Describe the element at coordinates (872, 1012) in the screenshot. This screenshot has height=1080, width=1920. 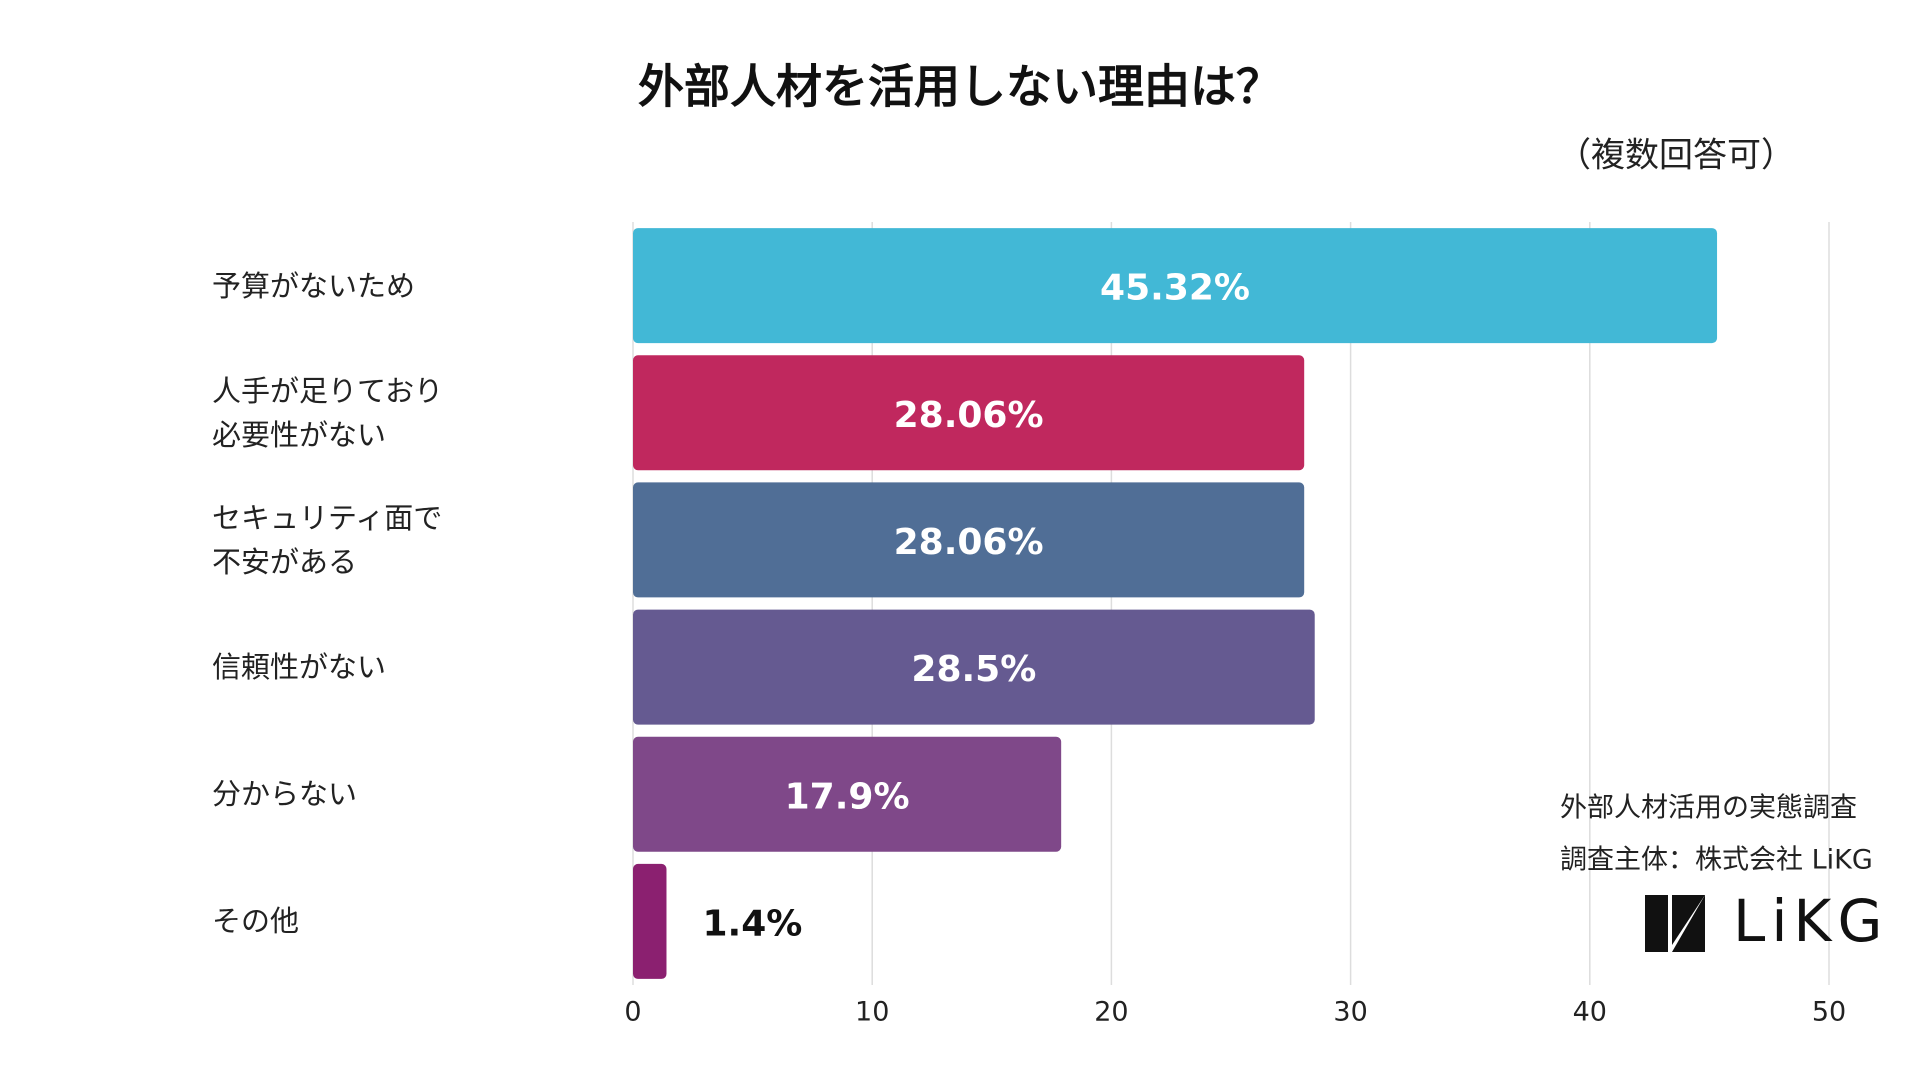
I see `x-tick-label: 10` at that location.